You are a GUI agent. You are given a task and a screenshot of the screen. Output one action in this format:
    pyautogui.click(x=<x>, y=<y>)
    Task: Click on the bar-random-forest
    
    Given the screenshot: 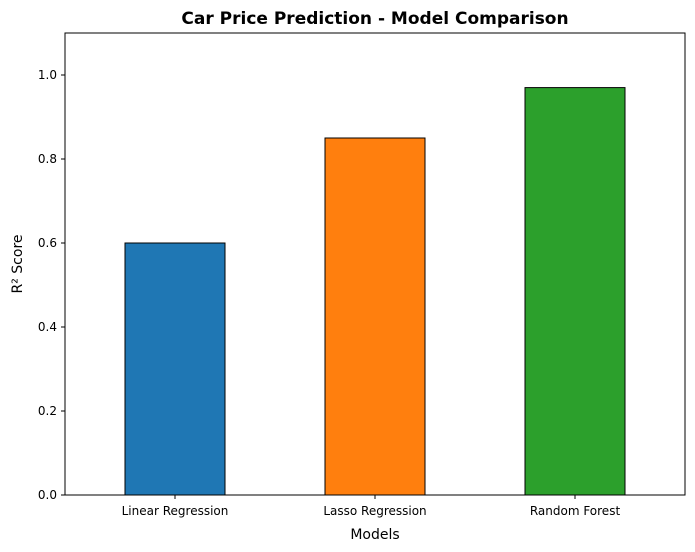 What is the action you would take?
    pyautogui.click(x=575, y=291)
    